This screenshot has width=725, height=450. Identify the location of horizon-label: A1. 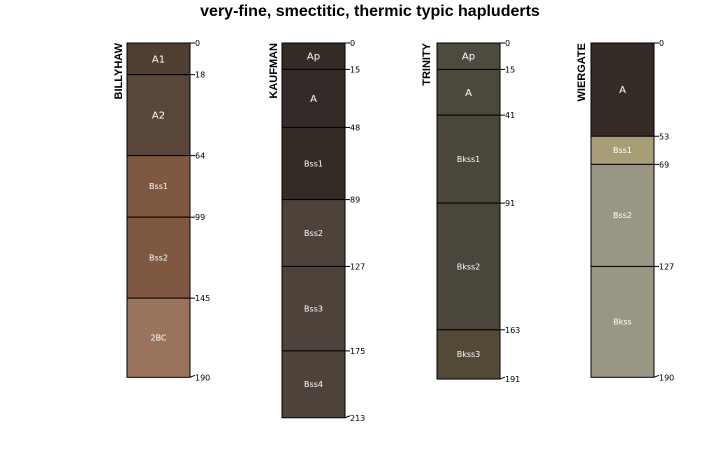
(158, 59).